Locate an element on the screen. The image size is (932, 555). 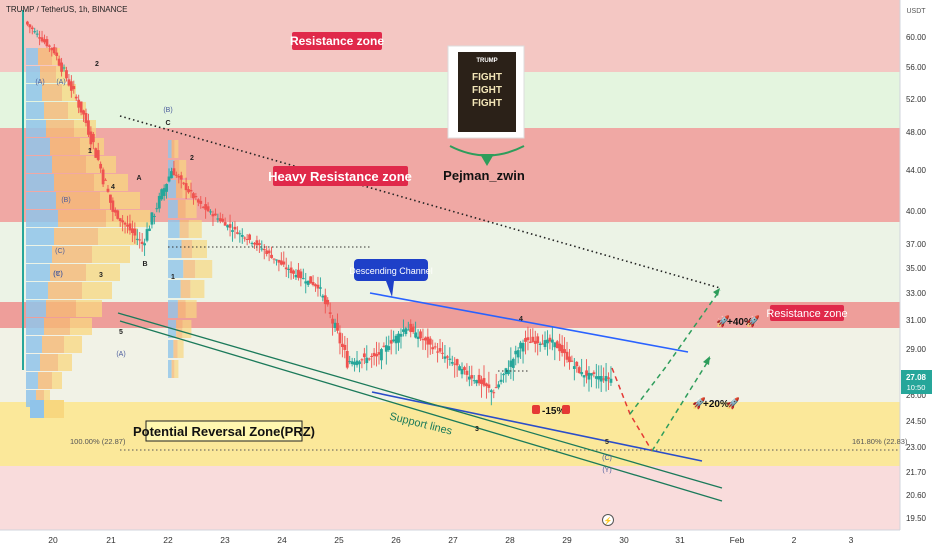
fib-label-right: 161.80% (22.83) is located at coordinates (880, 441).